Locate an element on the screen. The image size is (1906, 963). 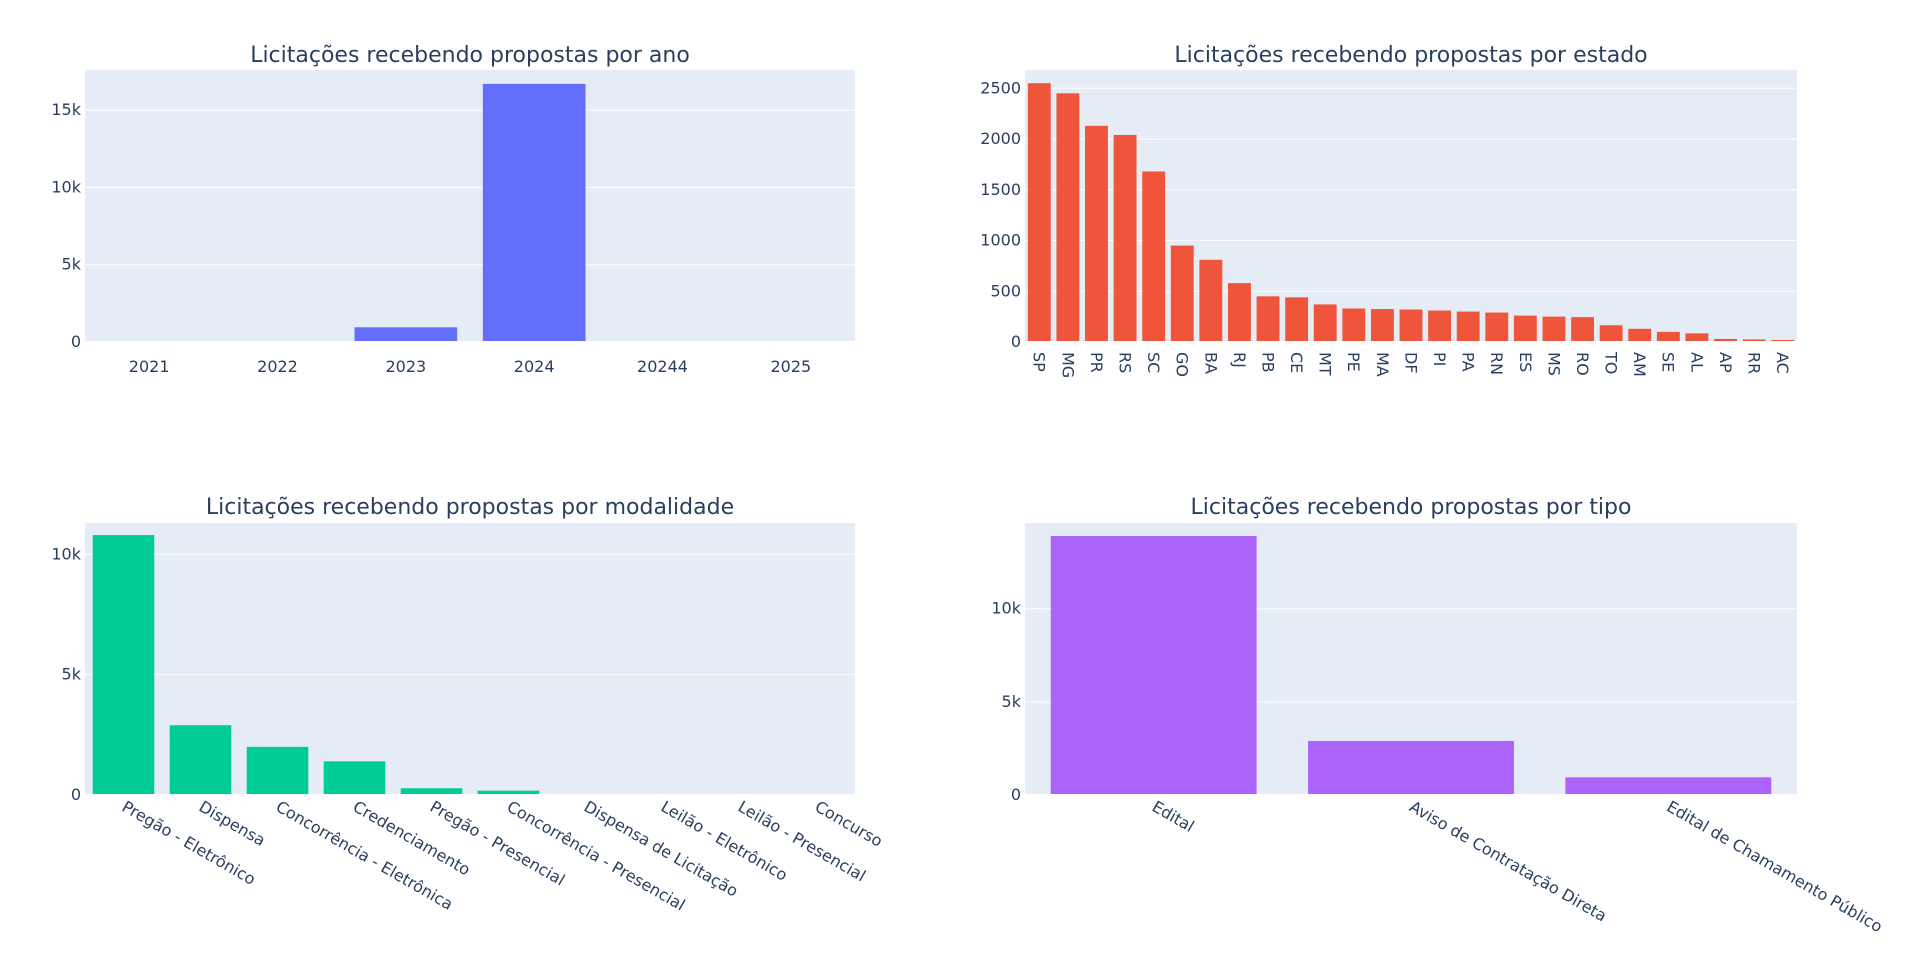
x-tick-label: 2021 is located at coordinates (149, 366).